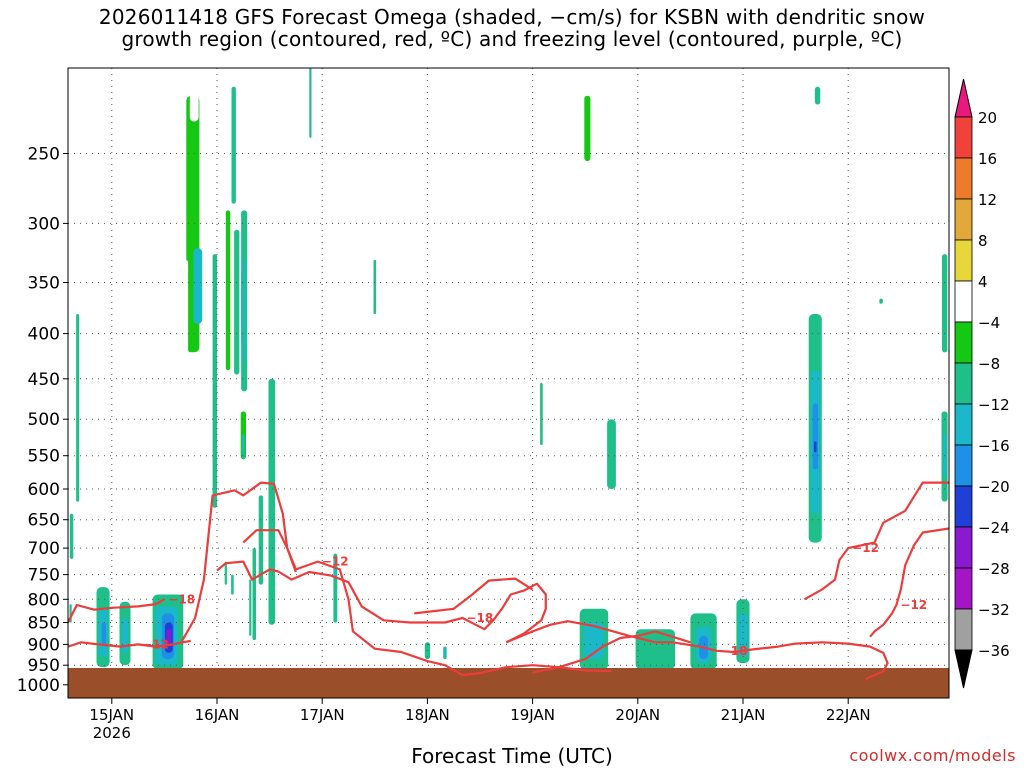 This screenshot has width=1024, height=768. I want to click on colorbar: 20 16 12 8 4 −4 −8 −12 −16 −20 −24 −28 −32 −36, so click(982, 383).